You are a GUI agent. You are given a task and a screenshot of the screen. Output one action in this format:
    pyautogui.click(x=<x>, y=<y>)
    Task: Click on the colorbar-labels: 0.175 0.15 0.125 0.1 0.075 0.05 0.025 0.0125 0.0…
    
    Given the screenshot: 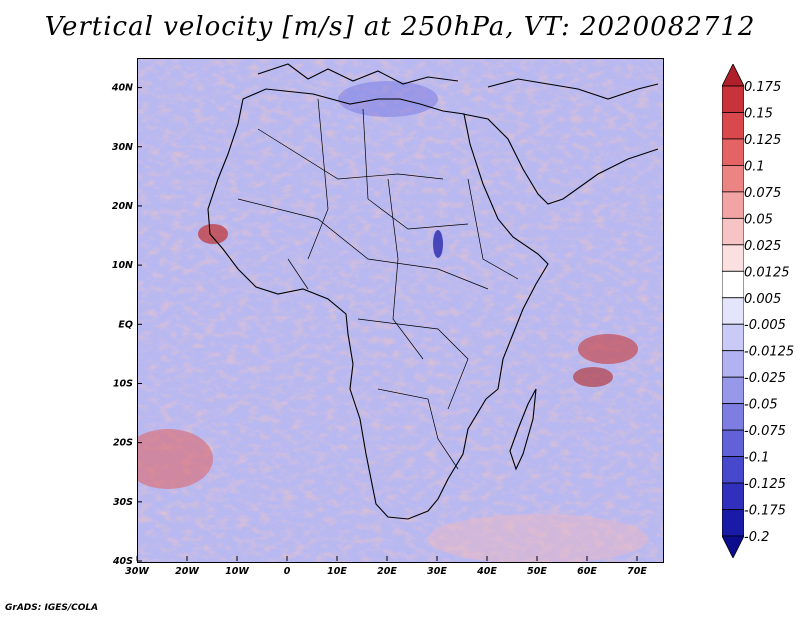 What is the action you would take?
    pyautogui.click(x=769, y=312)
    